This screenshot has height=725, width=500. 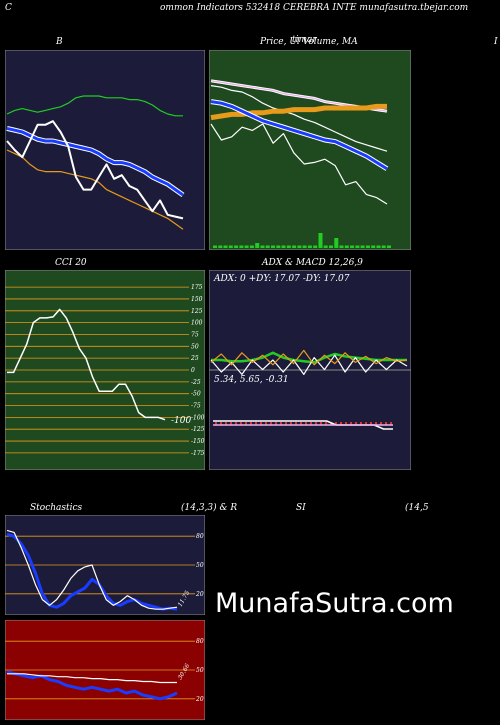 What do you see at coordinates (200, 670) in the screenshot?
I see `rsi-tick-label: 50` at bounding box center [200, 670].